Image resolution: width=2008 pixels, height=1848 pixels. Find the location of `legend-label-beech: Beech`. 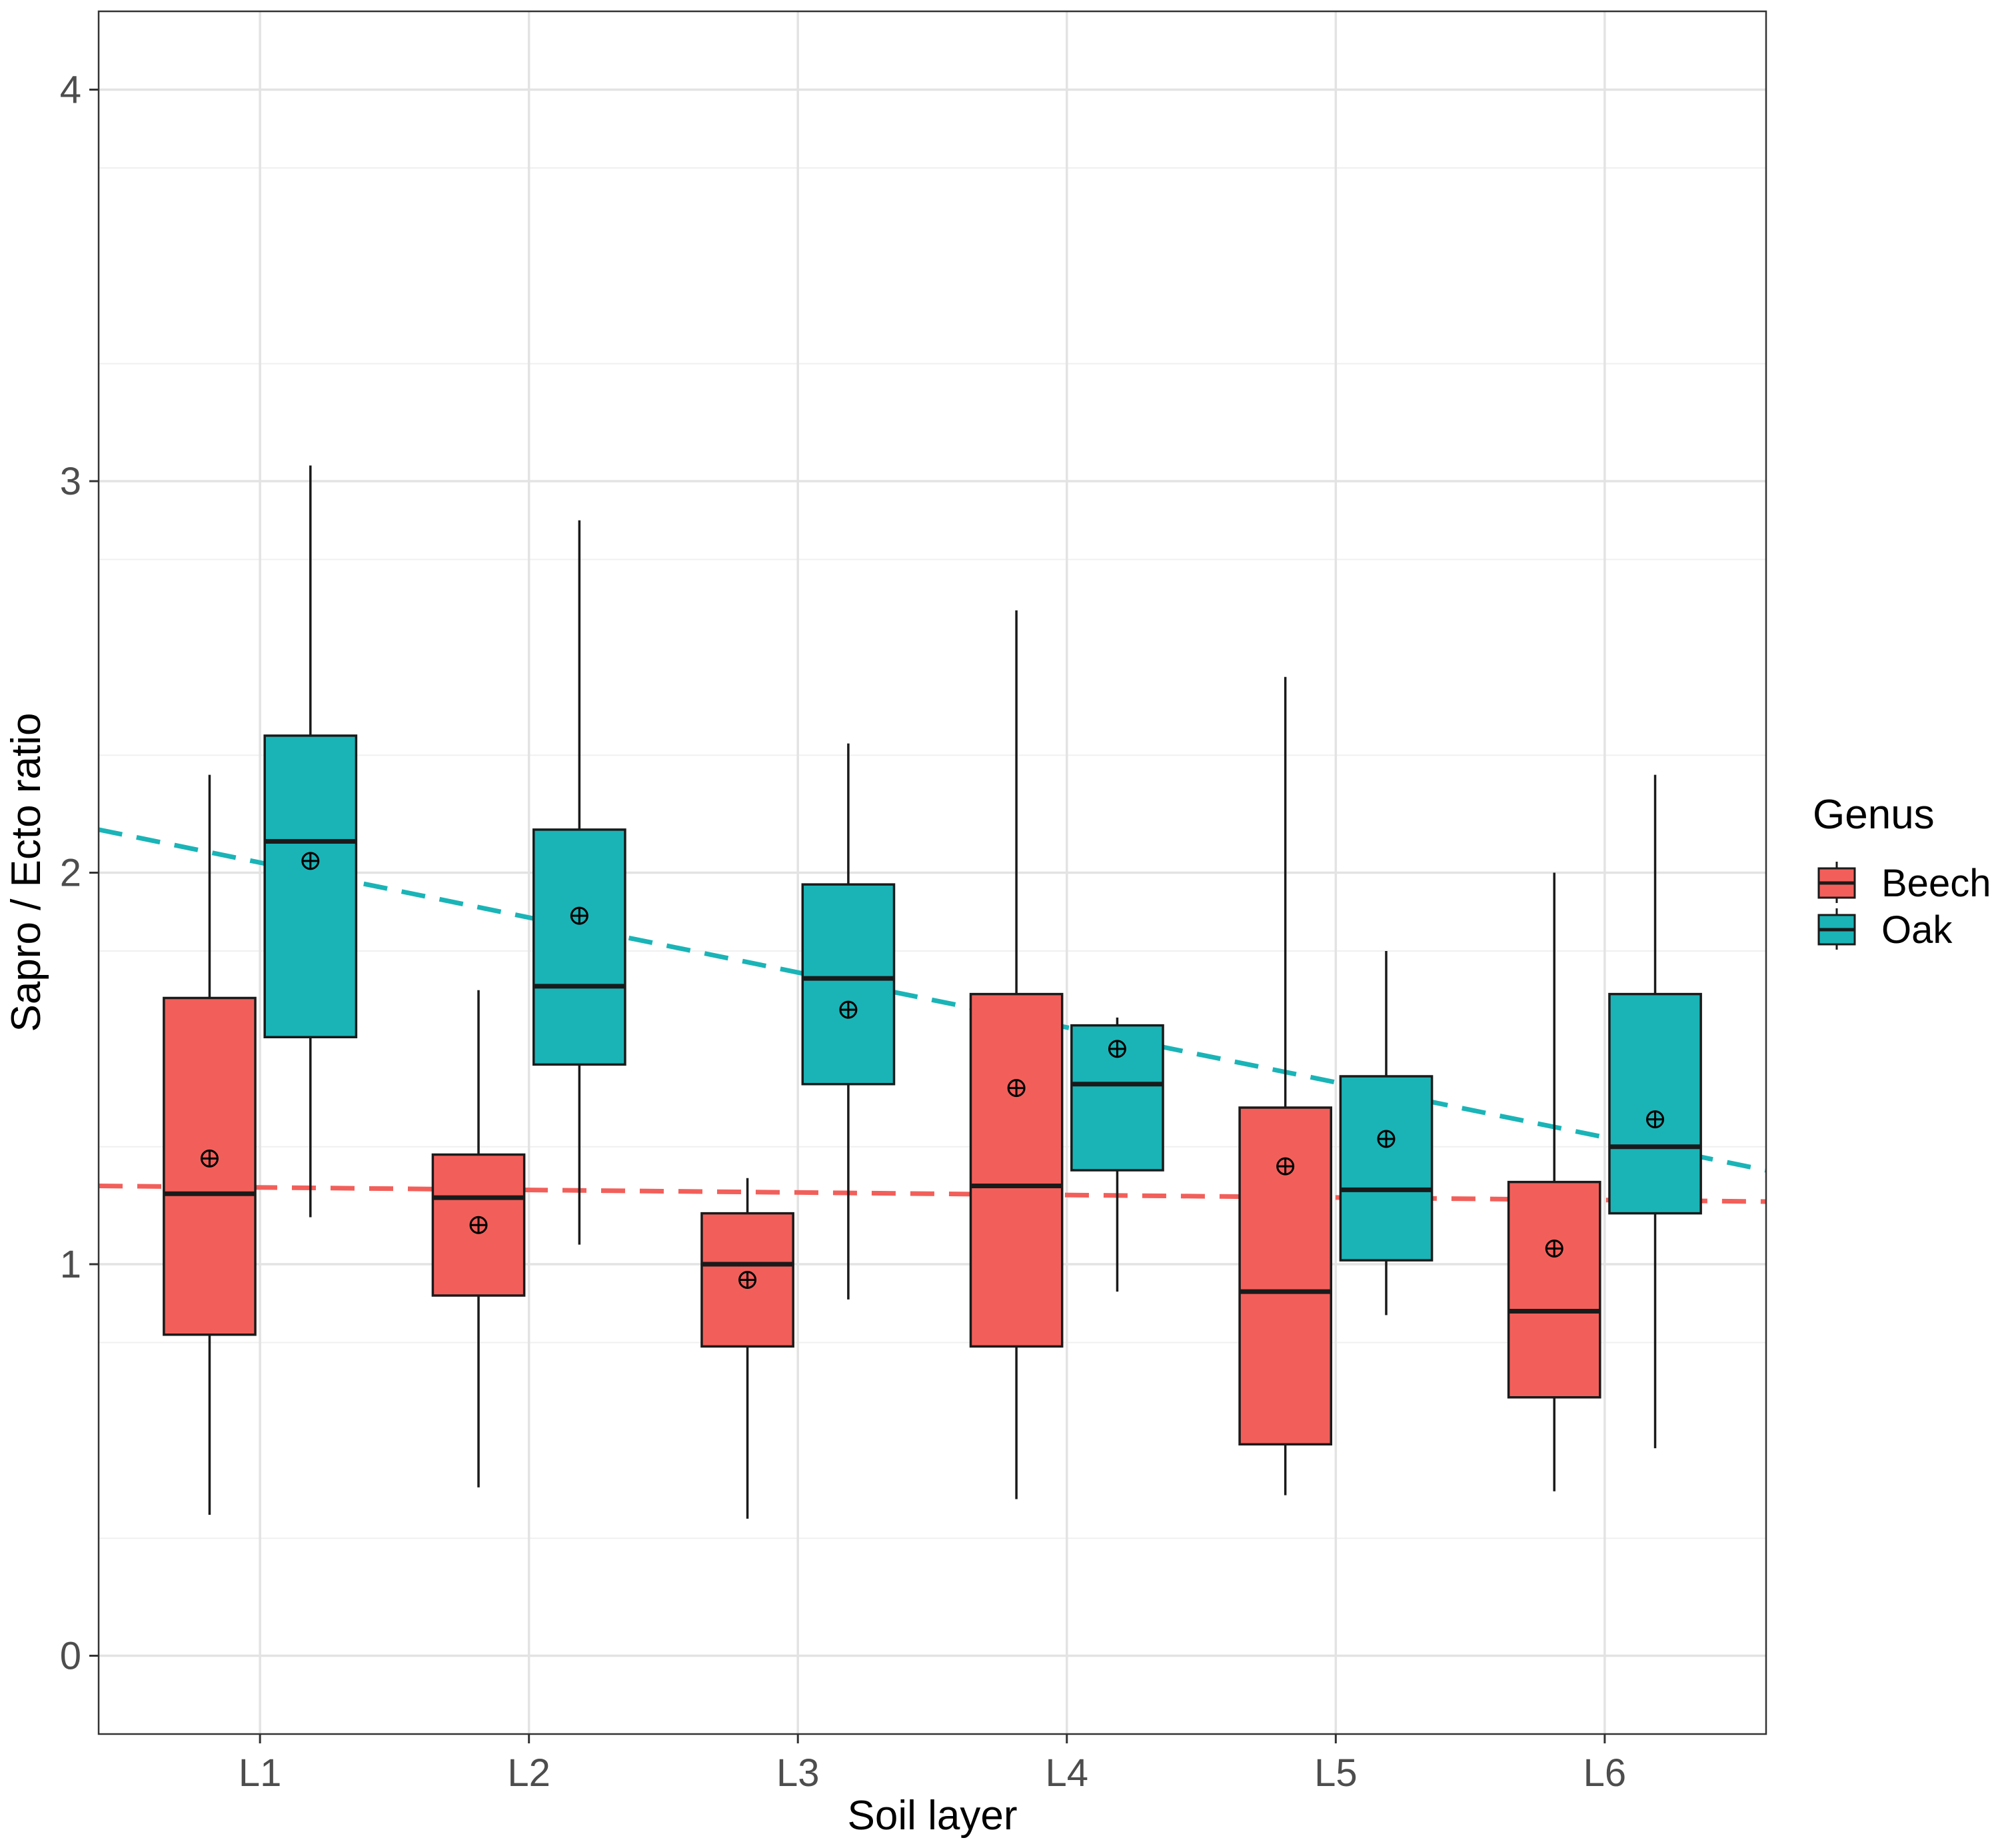

legend-label-beech: Beech is located at coordinates (1936, 884).